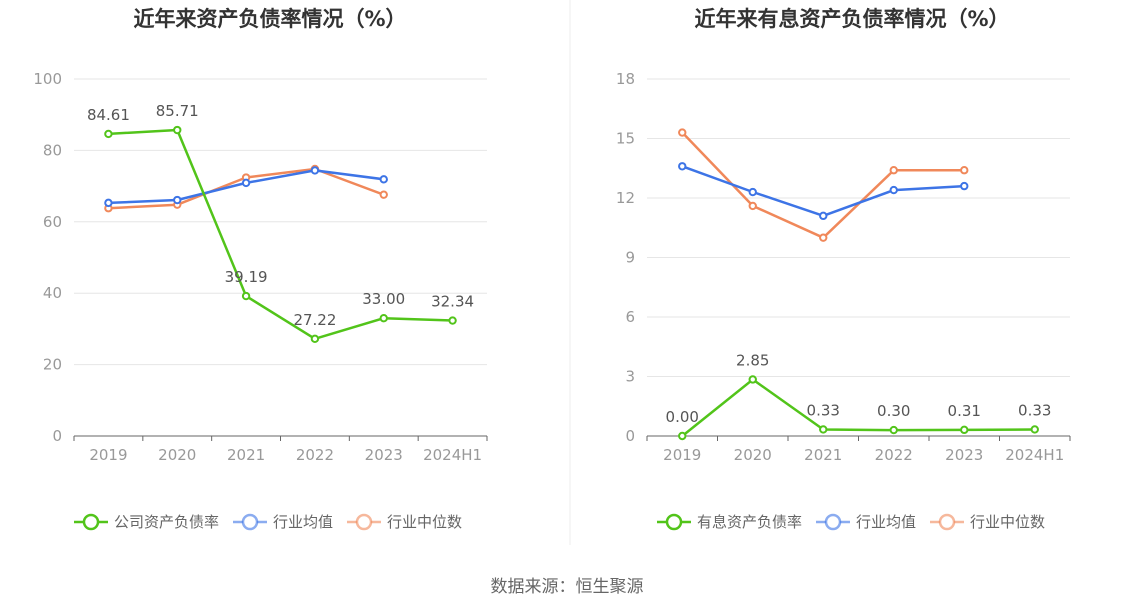 Image resolution: width=1134 pixels, height=612 pixels. I want to click on legend-item-1: 公司资产负债率, so click(146, 522).